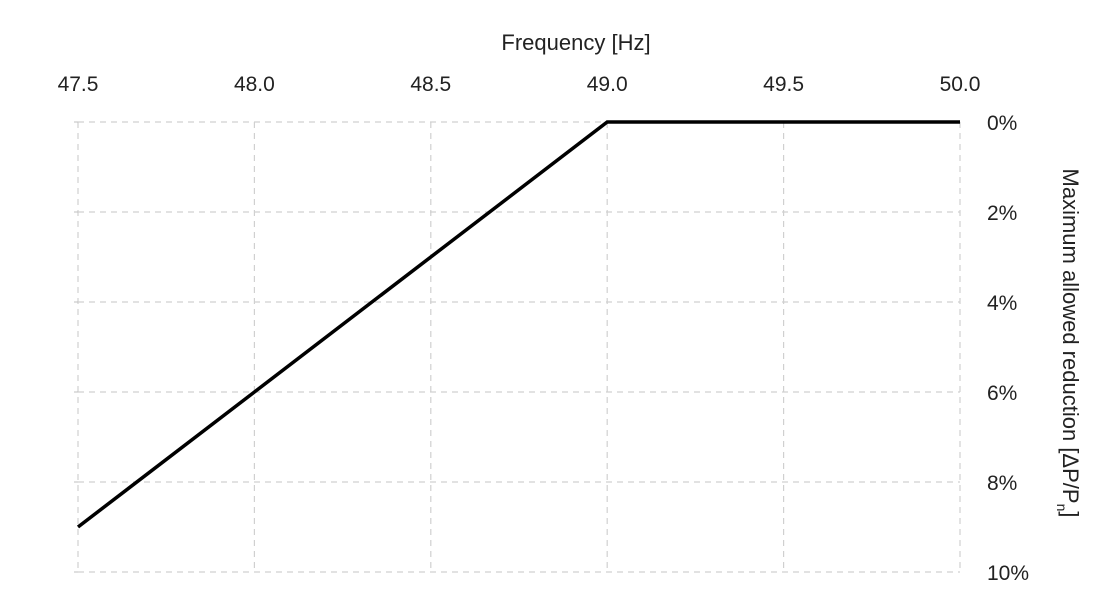 Image resolution: width=1109 pixels, height=594 pixels. I want to click on axes, so click(76, 347).